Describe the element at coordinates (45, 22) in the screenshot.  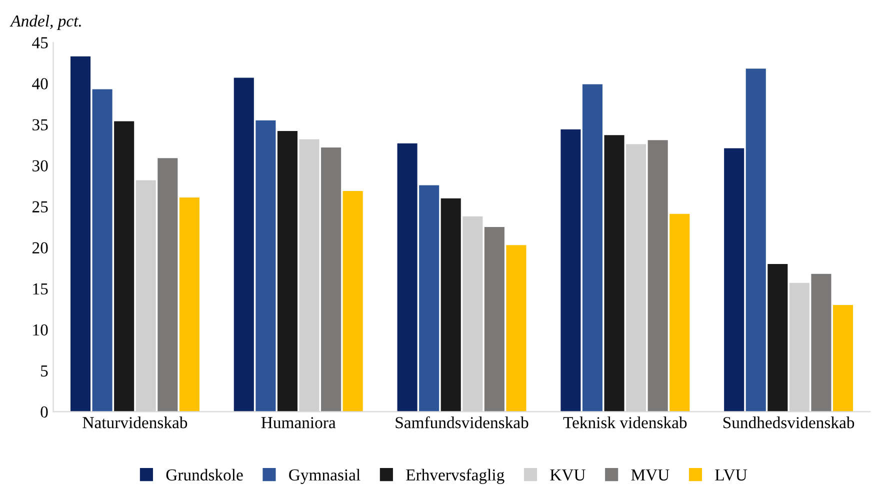
I see `y-axis-title: Andel, pct.` at that location.